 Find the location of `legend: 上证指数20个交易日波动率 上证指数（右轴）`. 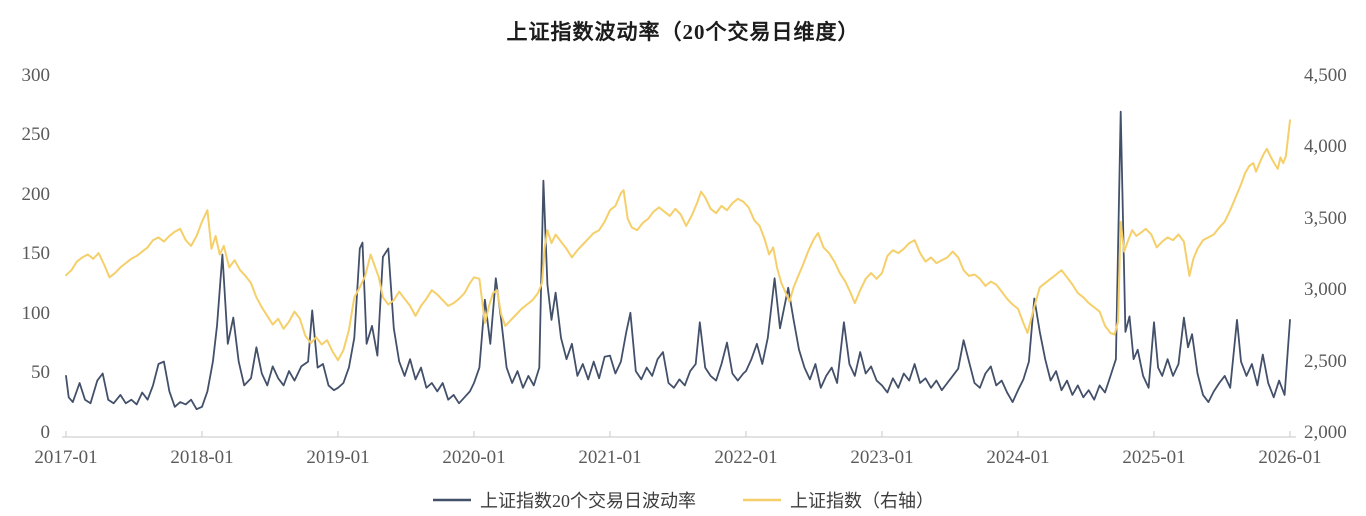

legend: 上证指数20个交易日波动率 上证指数（右轴） is located at coordinates (683, 500).